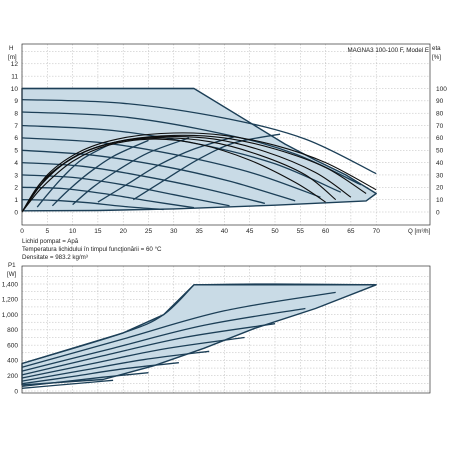 This screenshot has height=450, width=450. Describe the element at coordinates (11, 48) in the screenshot. I see `hq-ylabel-line1: H` at that location.